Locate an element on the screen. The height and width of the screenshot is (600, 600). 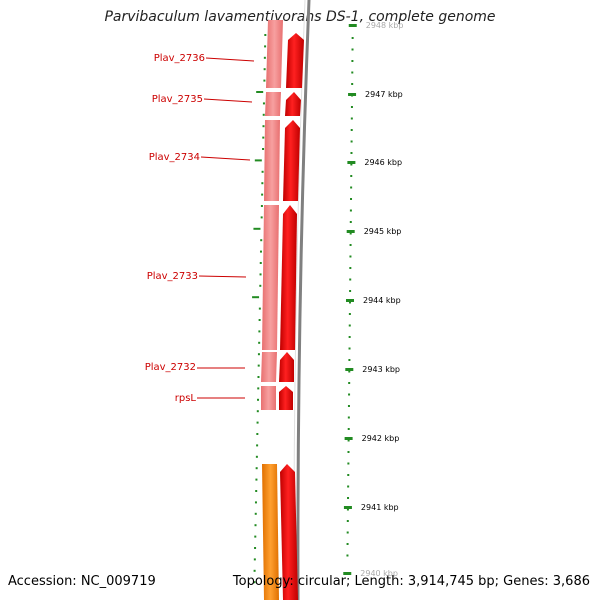
cds-rpsl-light is located at coordinates (268, 398).